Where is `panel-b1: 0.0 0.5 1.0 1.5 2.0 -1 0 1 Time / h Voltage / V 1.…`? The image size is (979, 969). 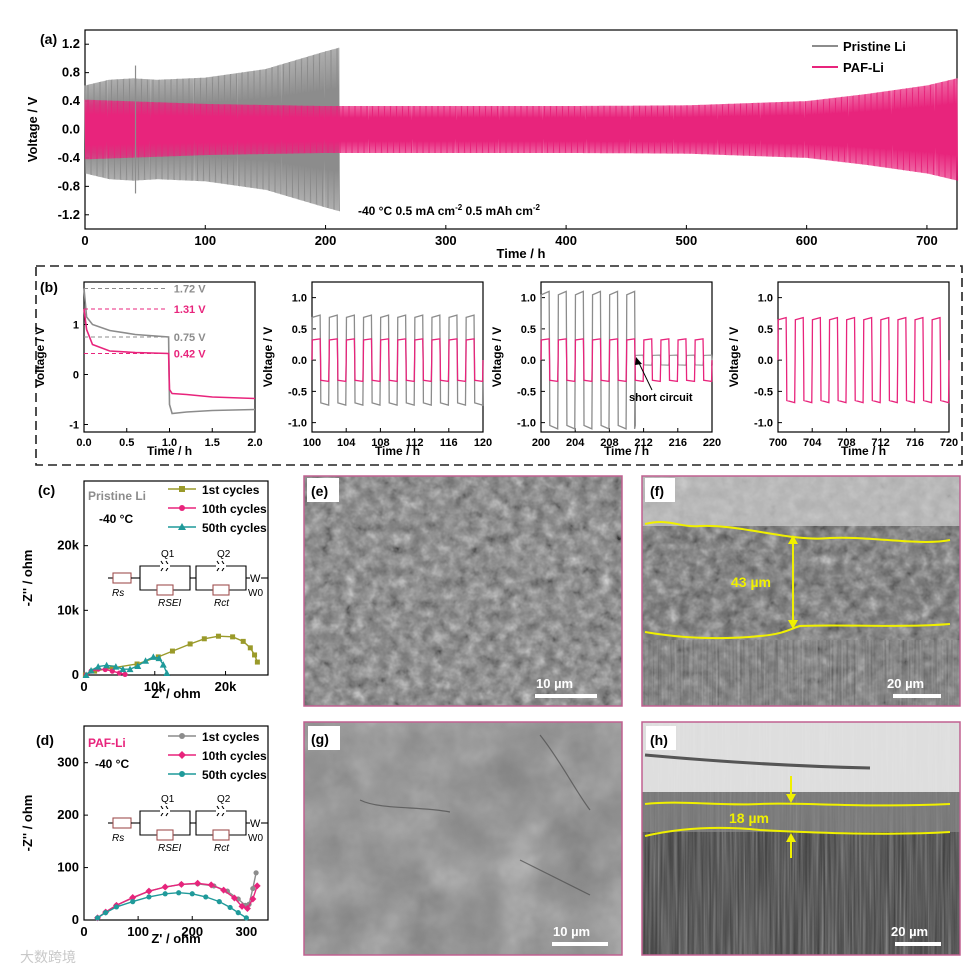 panel-b1: 0.0 0.5 1.0 1.5 2.0 -1 0 1 Time / h Voltage / V 1.… is located at coordinates (148, 369).